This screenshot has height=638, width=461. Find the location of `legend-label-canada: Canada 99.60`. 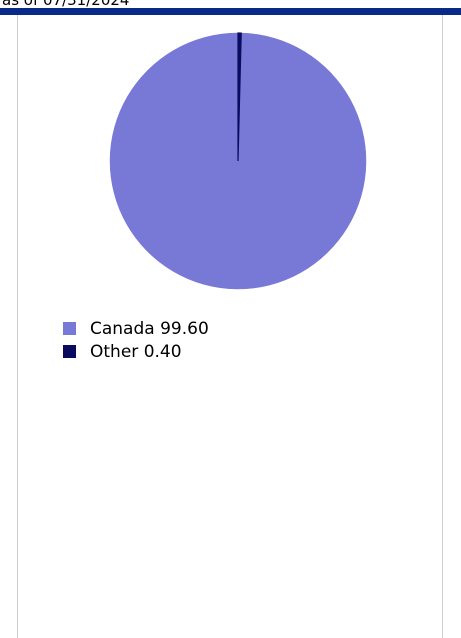

legend-label-canada: Canada 99.60 is located at coordinates (149, 329).